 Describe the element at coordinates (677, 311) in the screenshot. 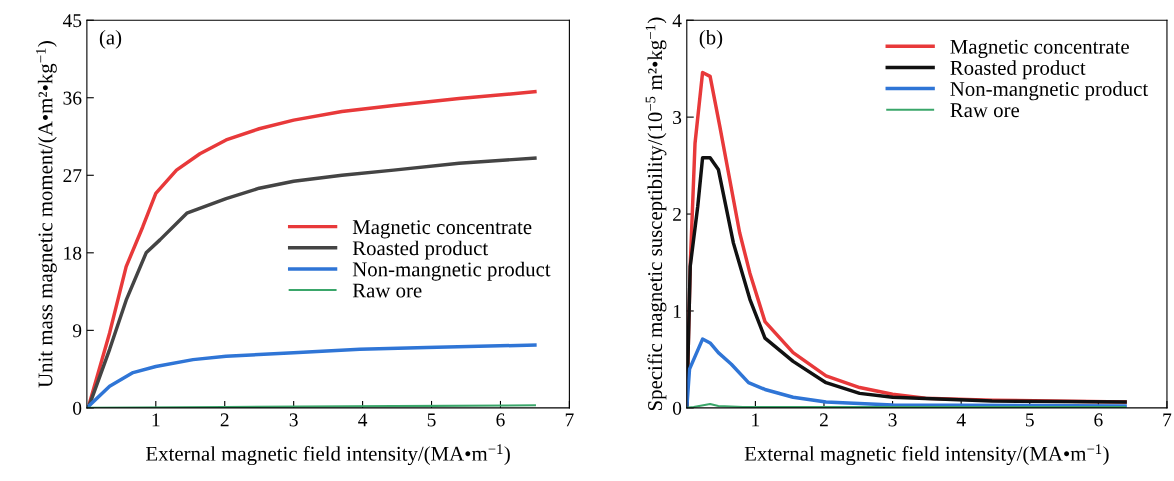

I see `y-tick-label: 1` at that location.